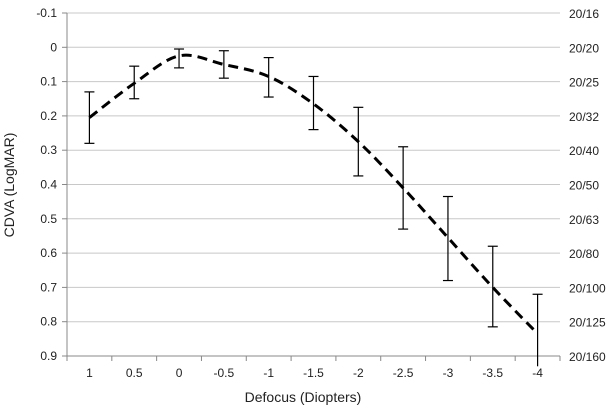  Describe the element at coordinates (448, 373) in the screenshot. I see `x-tick-label: -3` at that location.